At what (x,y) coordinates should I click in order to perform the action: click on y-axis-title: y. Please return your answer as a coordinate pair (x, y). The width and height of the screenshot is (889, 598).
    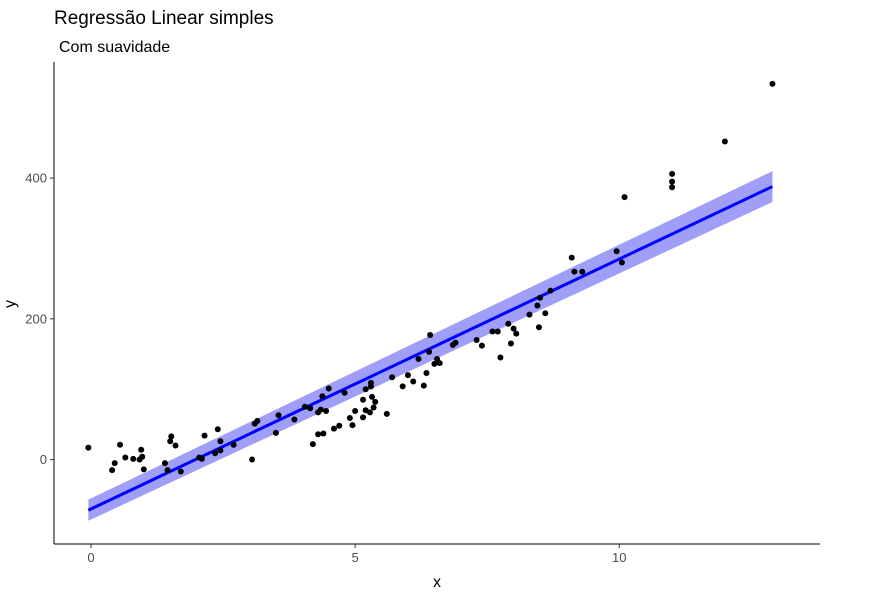
    Looking at the image, I should click on (10, 304).